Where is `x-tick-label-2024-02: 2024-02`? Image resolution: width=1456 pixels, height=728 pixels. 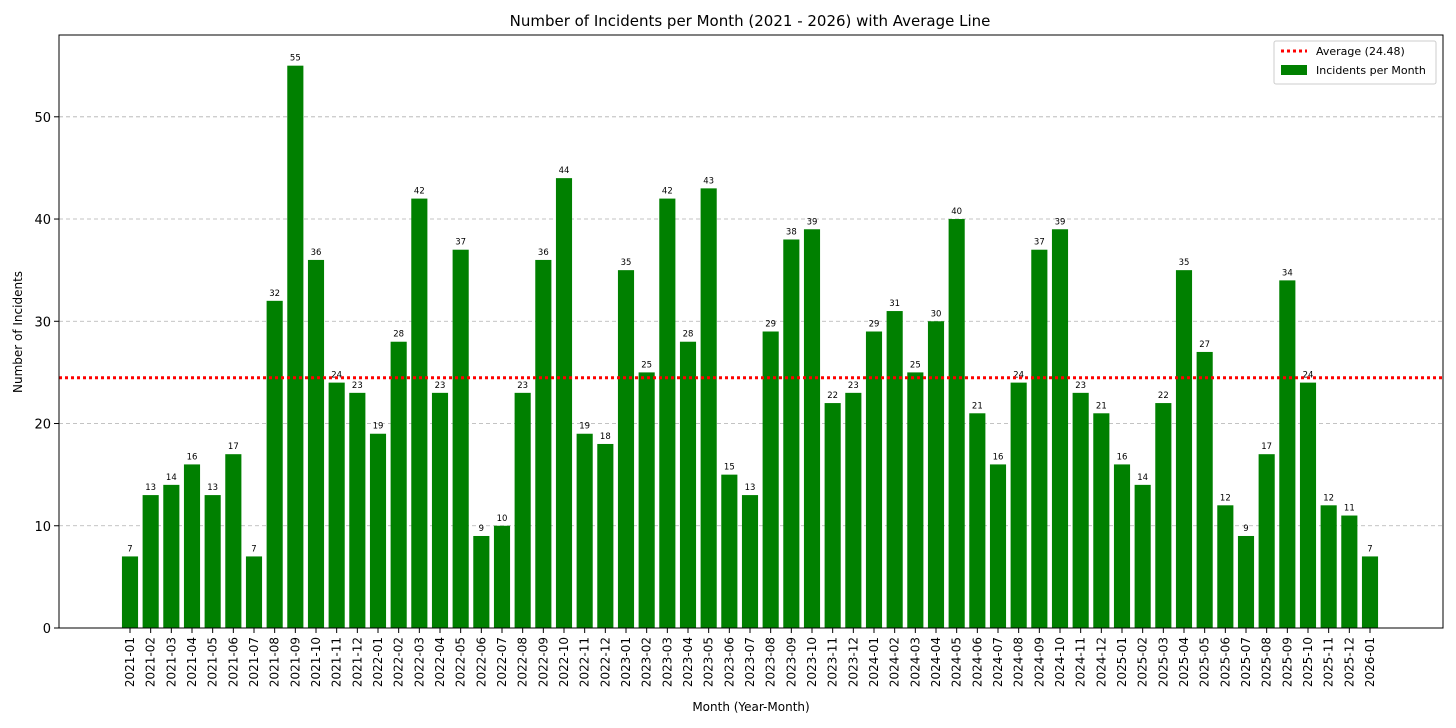 x-tick-label-2024-02: 2024-02 is located at coordinates (895, 662).